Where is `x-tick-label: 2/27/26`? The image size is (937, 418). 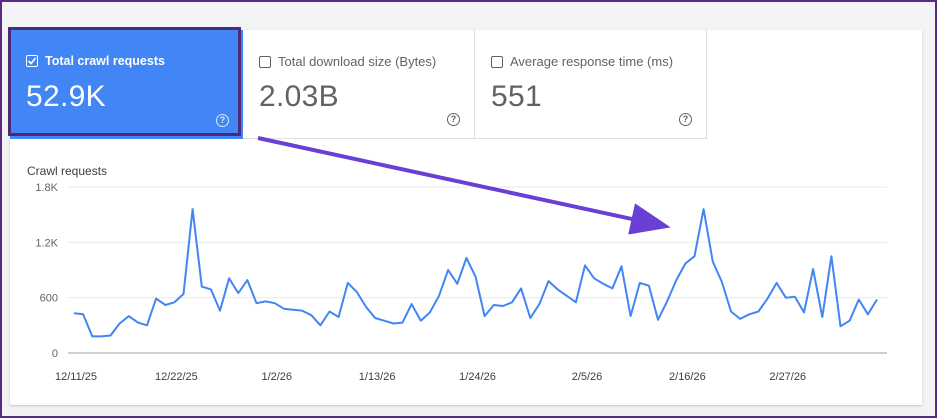 x-tick-label: 2/27/26 is located at coordinates (787, 377).